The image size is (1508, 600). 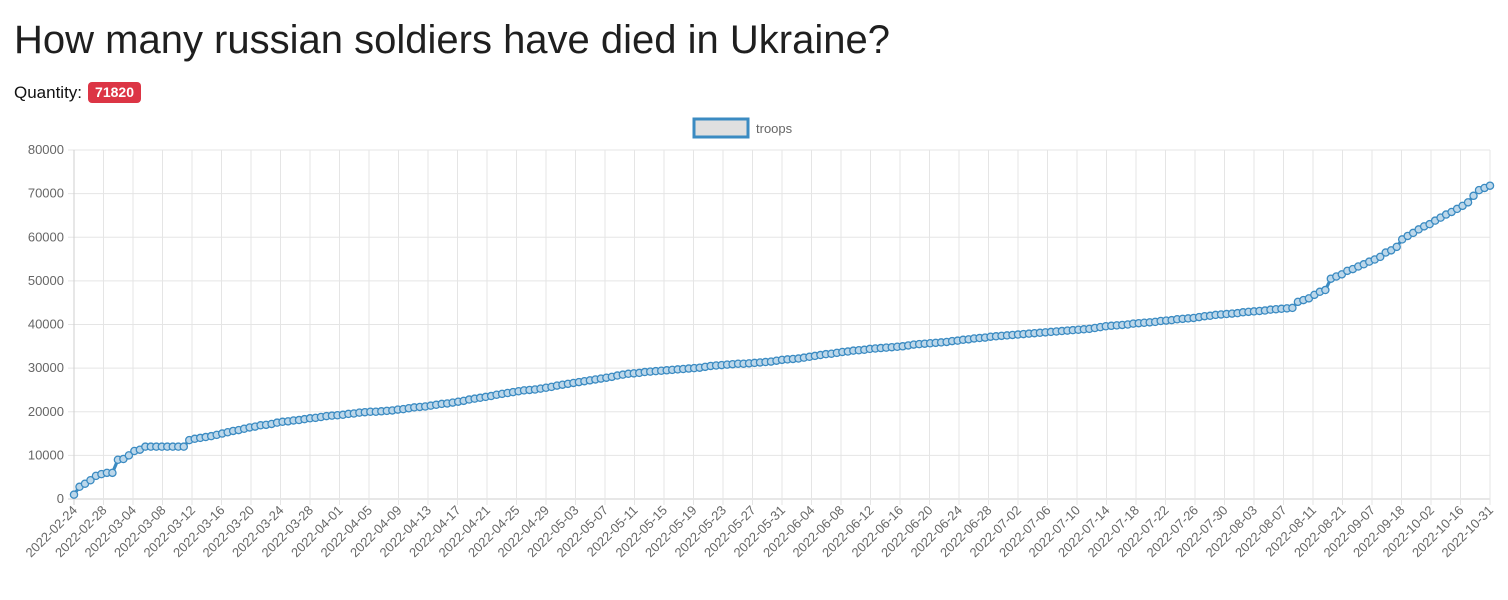 I want to click on y-tick-label: 40000, so click(x=46, y=324).